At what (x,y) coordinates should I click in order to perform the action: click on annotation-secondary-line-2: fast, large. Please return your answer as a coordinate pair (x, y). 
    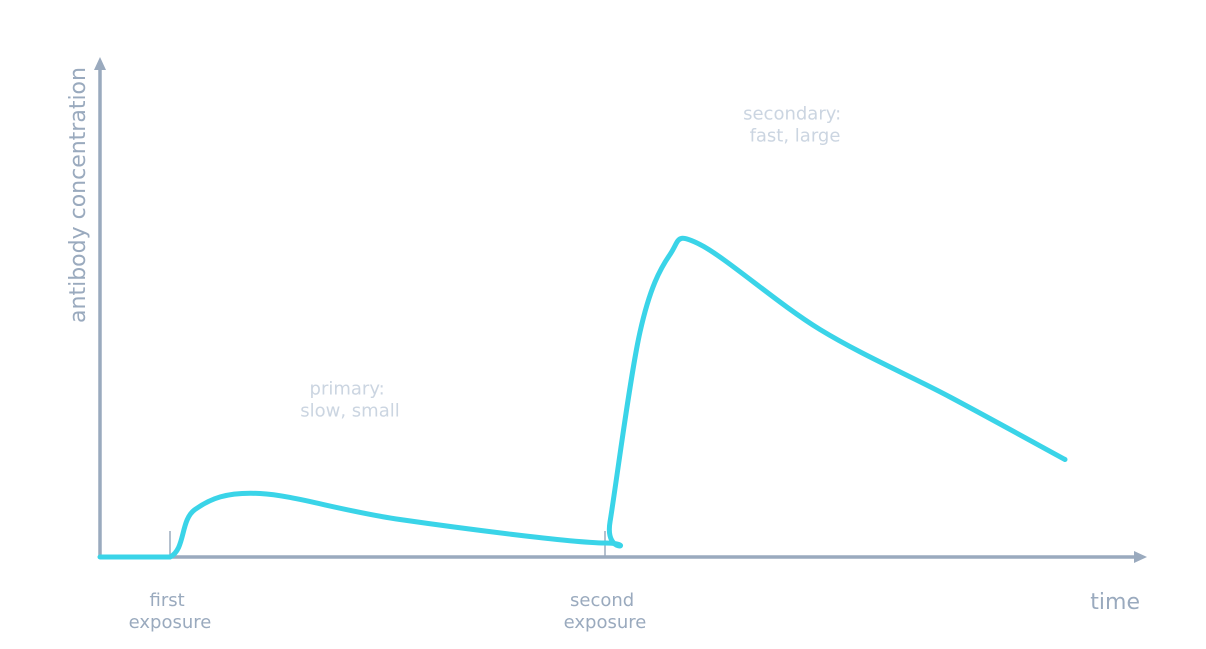
    Looking at the image, I should click on (795, 136).